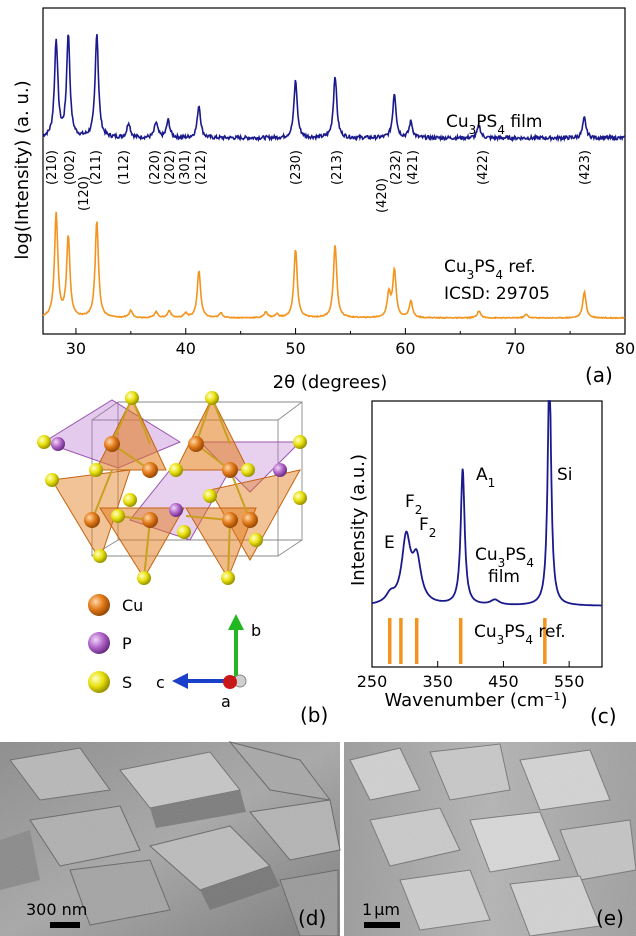  What do you see at coordinates (334, 265) in the screenshot?
I see `xrd-reference-line` at bounding box center [334, 265].